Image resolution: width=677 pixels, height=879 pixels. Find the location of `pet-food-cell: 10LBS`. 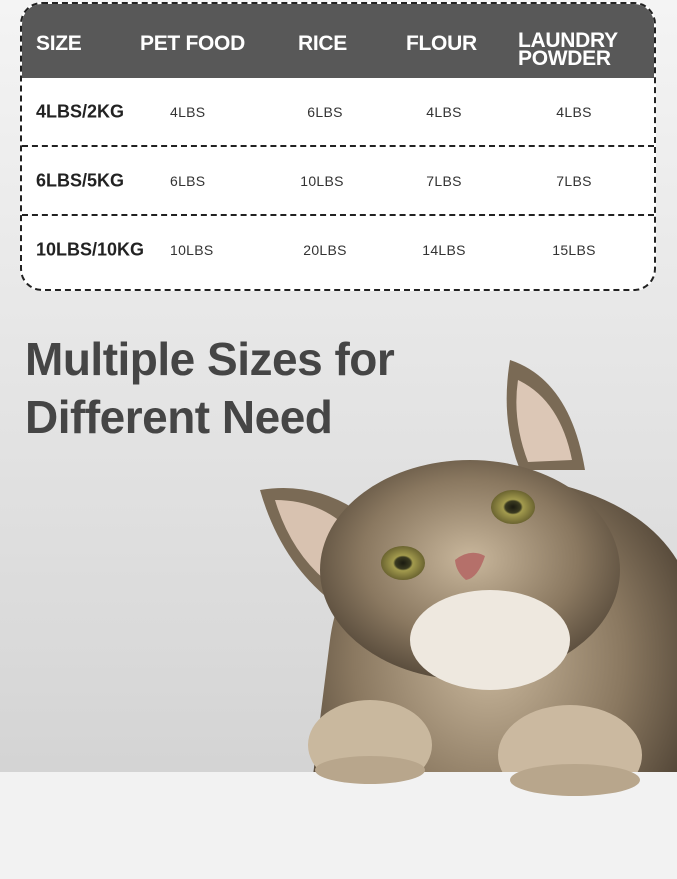

pet-food-cell: 10LBS is located at coordinates (192, 250).